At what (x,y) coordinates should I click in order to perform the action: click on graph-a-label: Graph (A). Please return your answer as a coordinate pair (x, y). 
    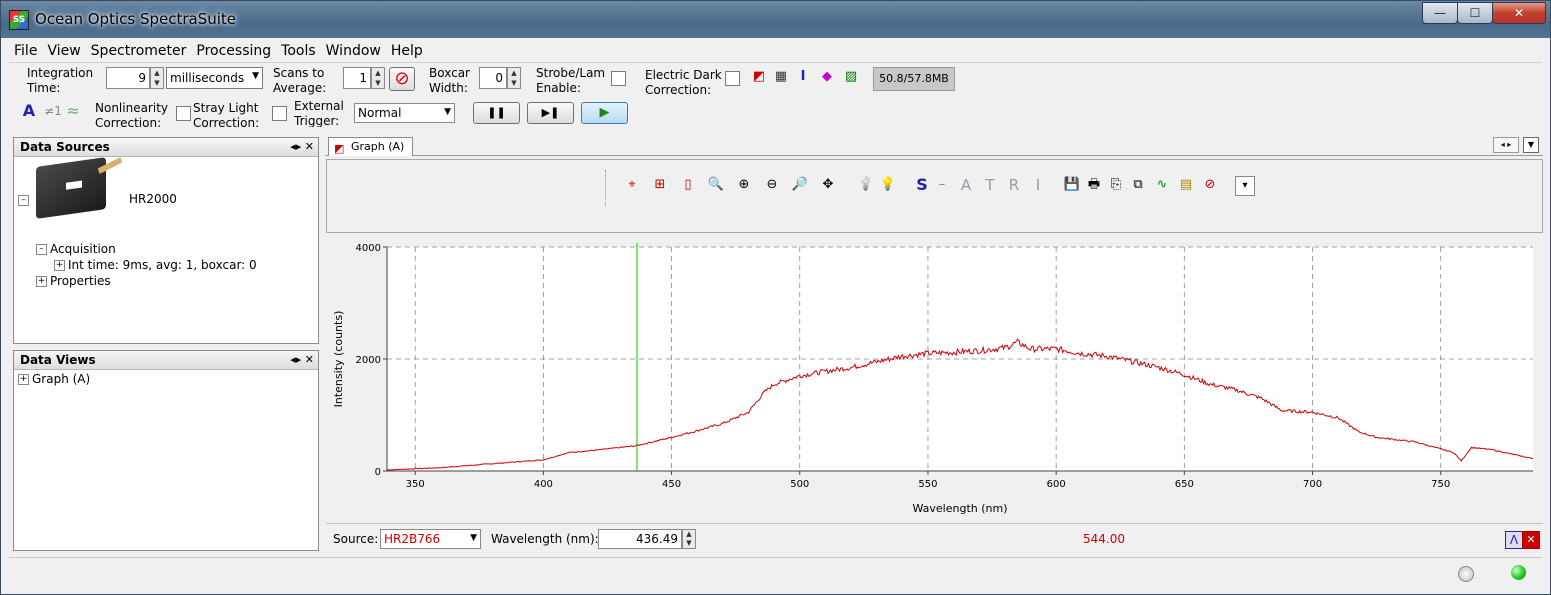
    Looking at the image, I should click on (61, 379).